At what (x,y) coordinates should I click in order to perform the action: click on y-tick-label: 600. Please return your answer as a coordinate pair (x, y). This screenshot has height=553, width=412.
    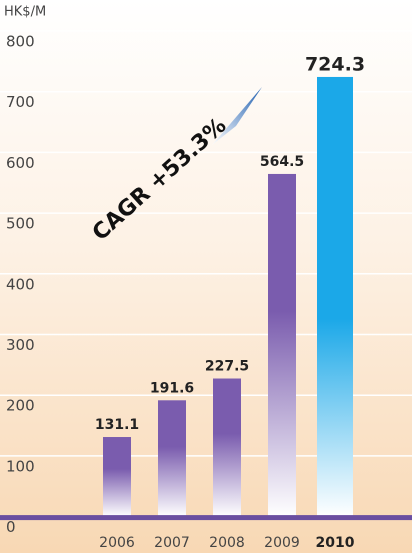
    Looking at the image, I should click on (20, 163).